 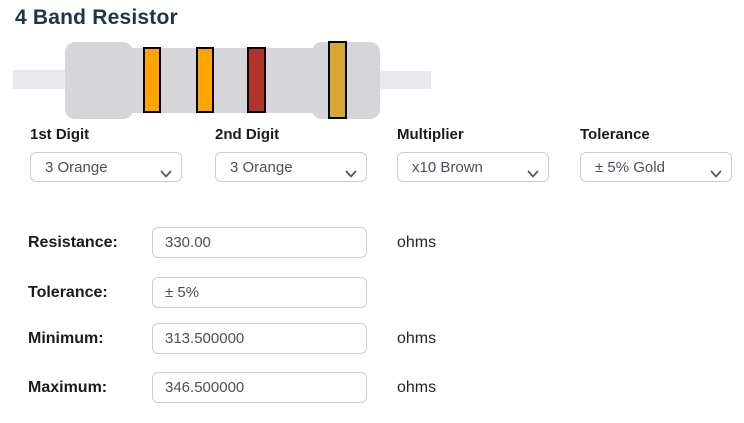 I want to click on first-digit-field: 1st Digit 3 Orange, so click(x=106, y=154).